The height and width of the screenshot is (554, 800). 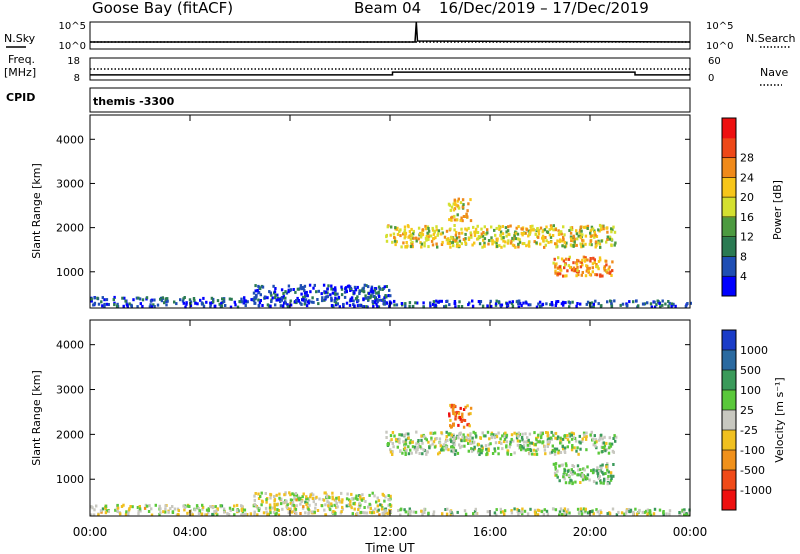 I want to click on velocity-xtick-label: 08:00, so click(x=290, y=532).